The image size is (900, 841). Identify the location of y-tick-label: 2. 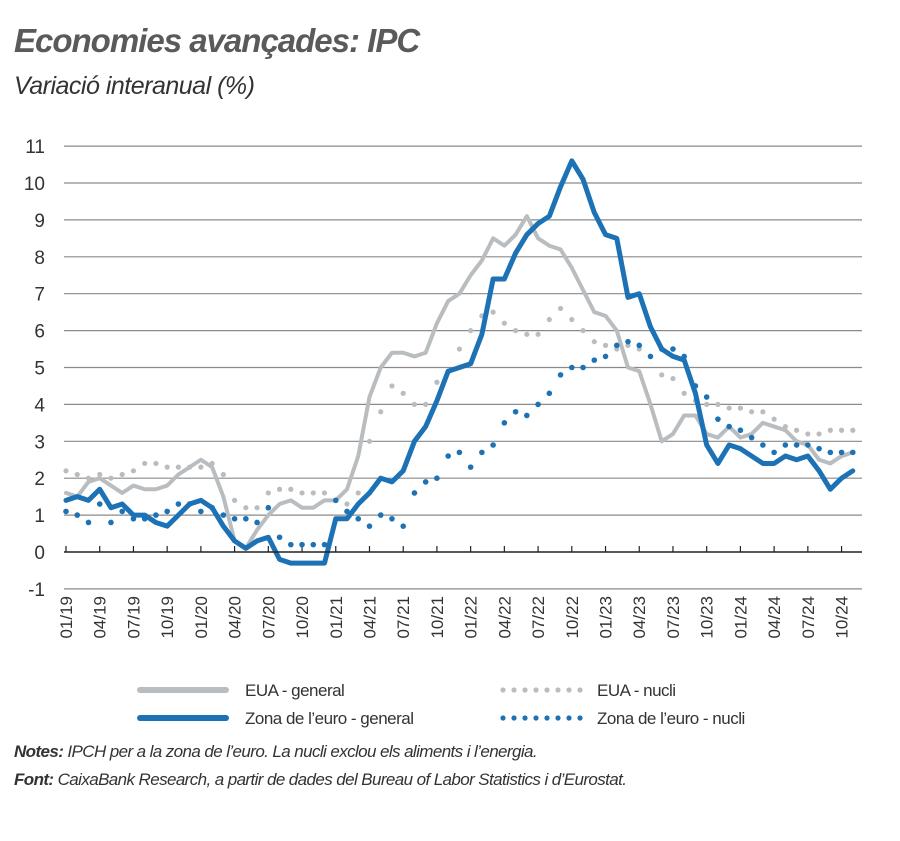
(39, 479).